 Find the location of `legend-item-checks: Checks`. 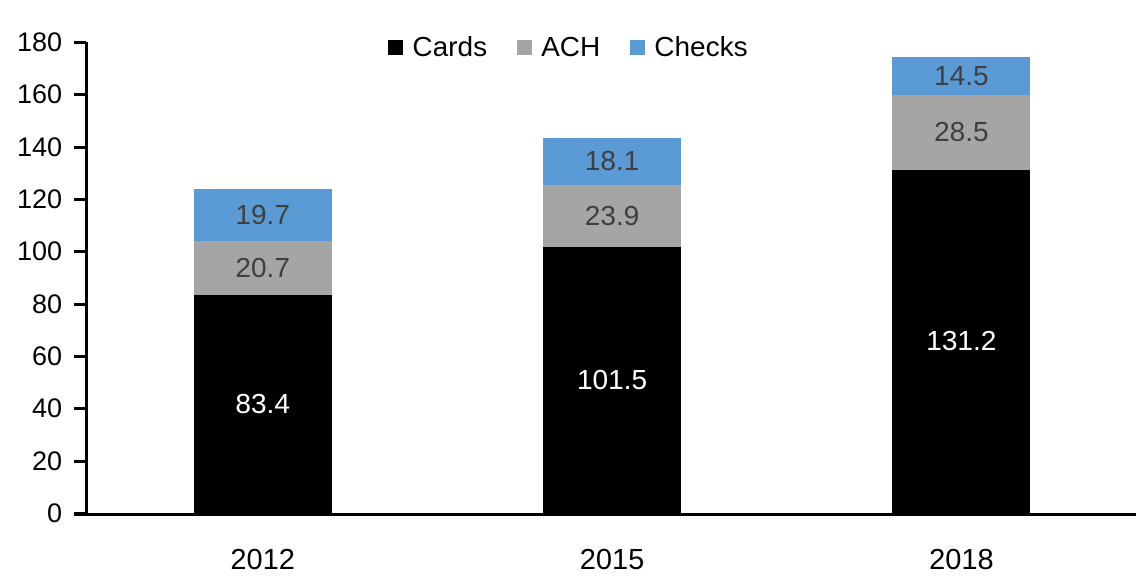

legend-item-checks: Checks is located at coordinates (689, 46).